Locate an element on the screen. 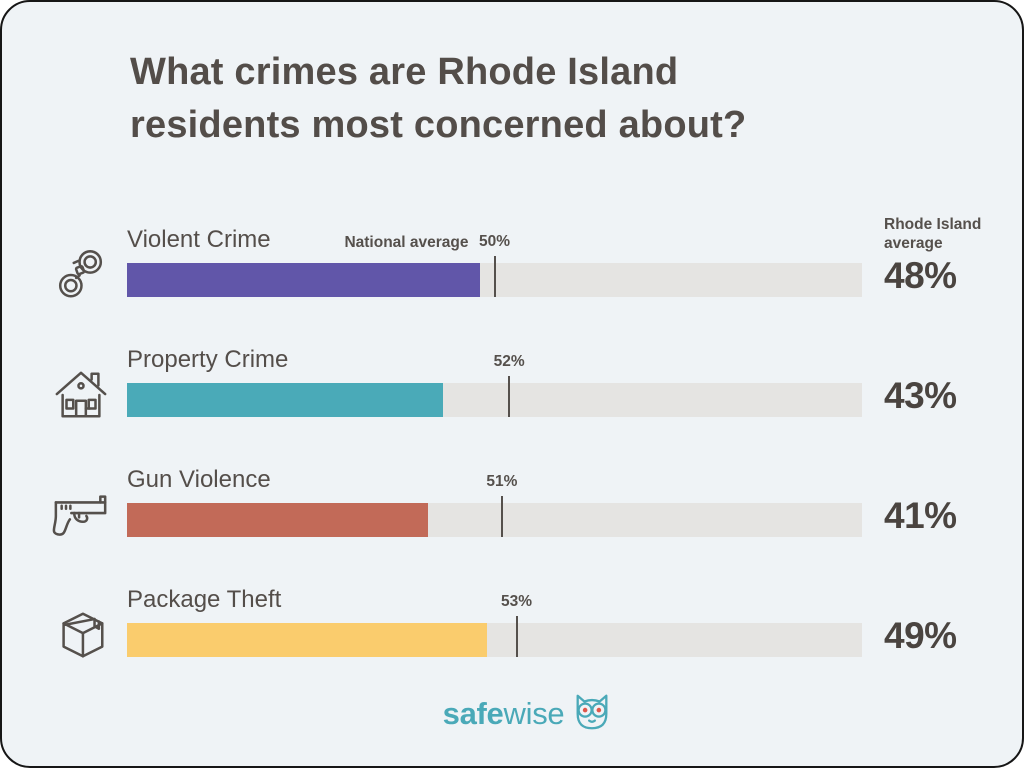 This screenshot has height=768, width=1024. national-average-text: National average is located at coordinates (406, 242).